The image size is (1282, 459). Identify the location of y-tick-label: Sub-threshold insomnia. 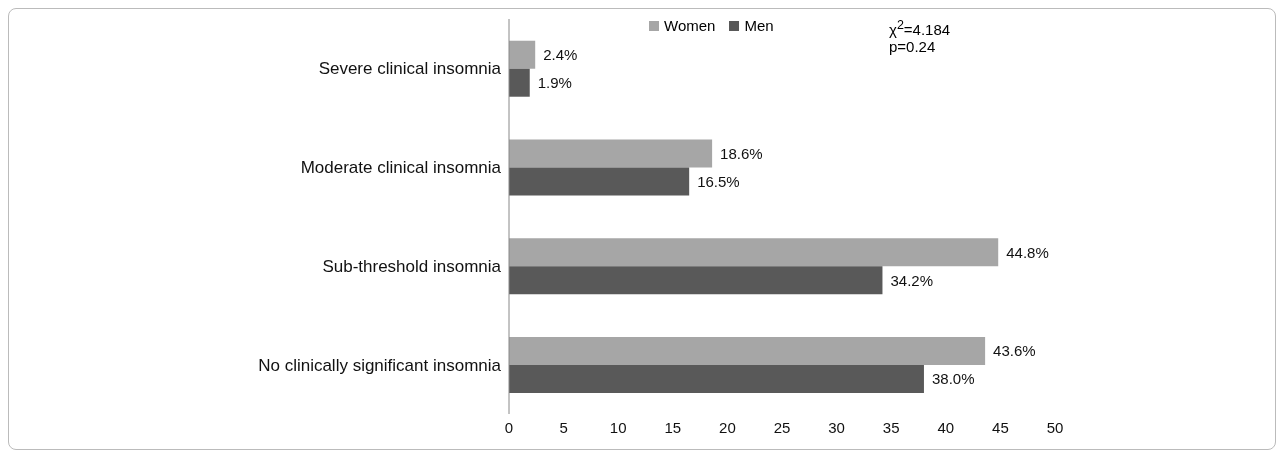
(412, 266).